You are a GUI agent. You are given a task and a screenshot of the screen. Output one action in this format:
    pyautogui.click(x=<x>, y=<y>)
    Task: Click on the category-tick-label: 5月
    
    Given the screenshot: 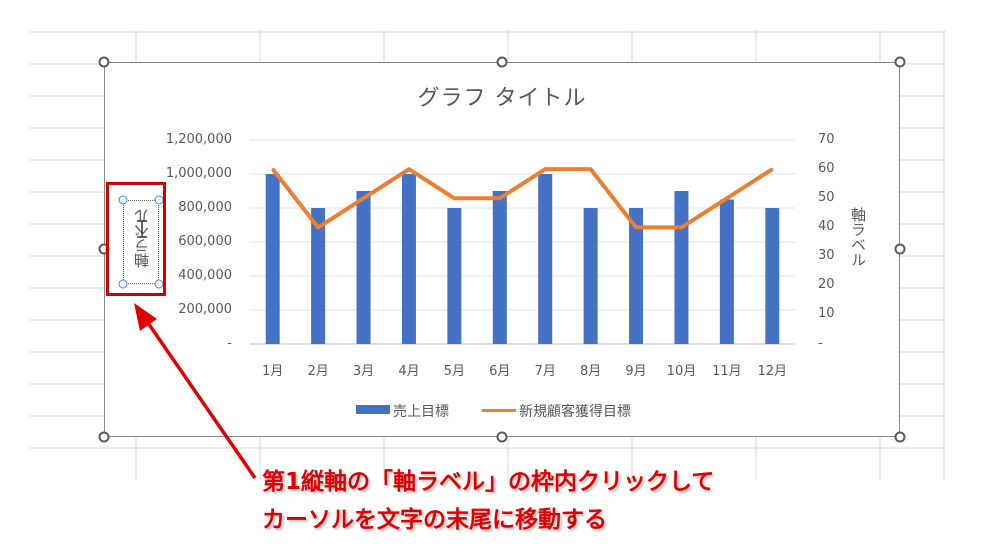 What is the action you would take?
    pyautogui.click(x=454, y=371)
    